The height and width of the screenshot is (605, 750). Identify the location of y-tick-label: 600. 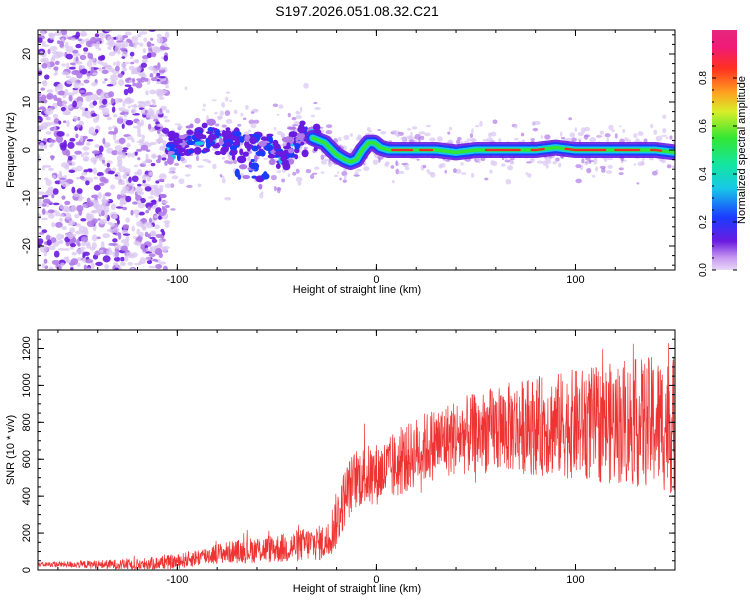
(27, 459).